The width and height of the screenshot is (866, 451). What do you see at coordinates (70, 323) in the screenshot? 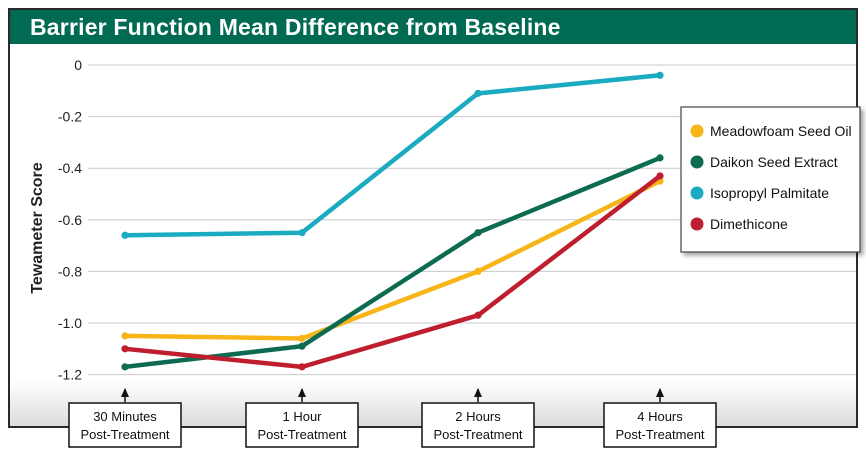
I see `y-tick-label: -1.0` at bounding box center [70, 323].